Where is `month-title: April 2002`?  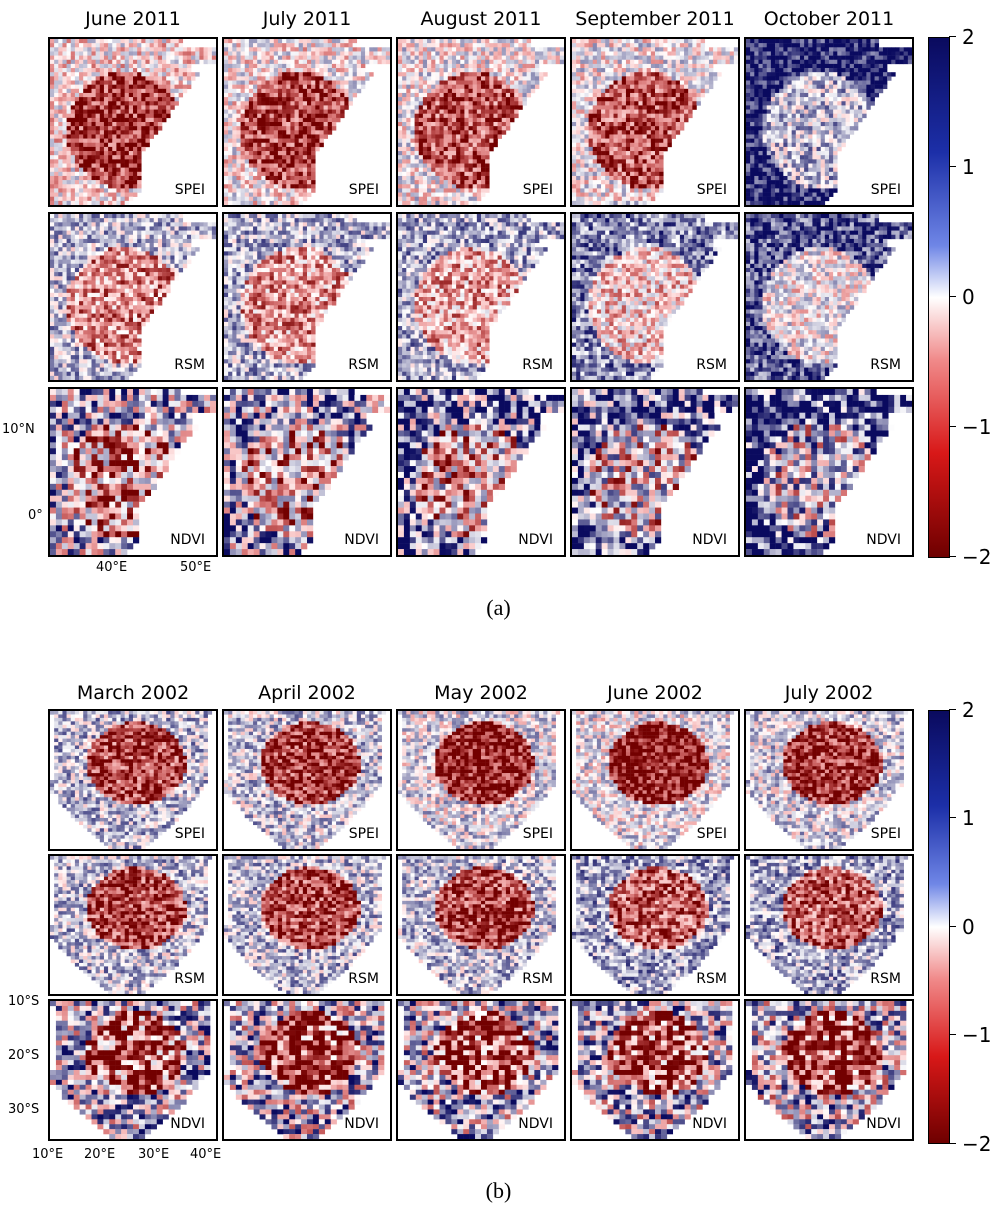 month-title: April 2002 is located at coordinates (307, 693).